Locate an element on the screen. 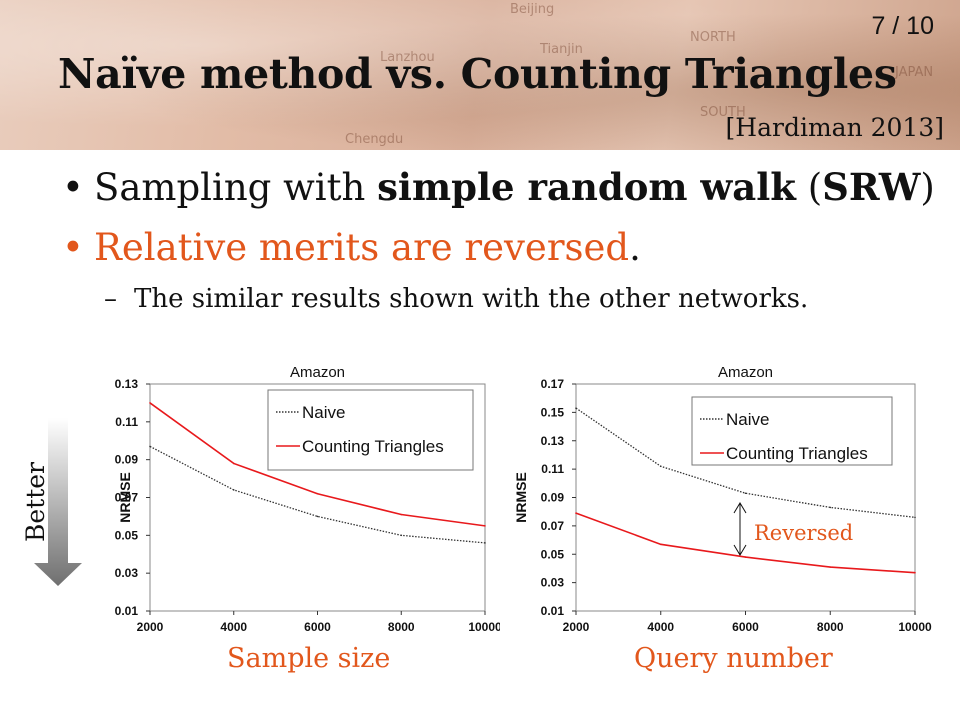 This screenshot has height=720, width=960. map-decoration: Tianjin is located at coordinates (561, 49).